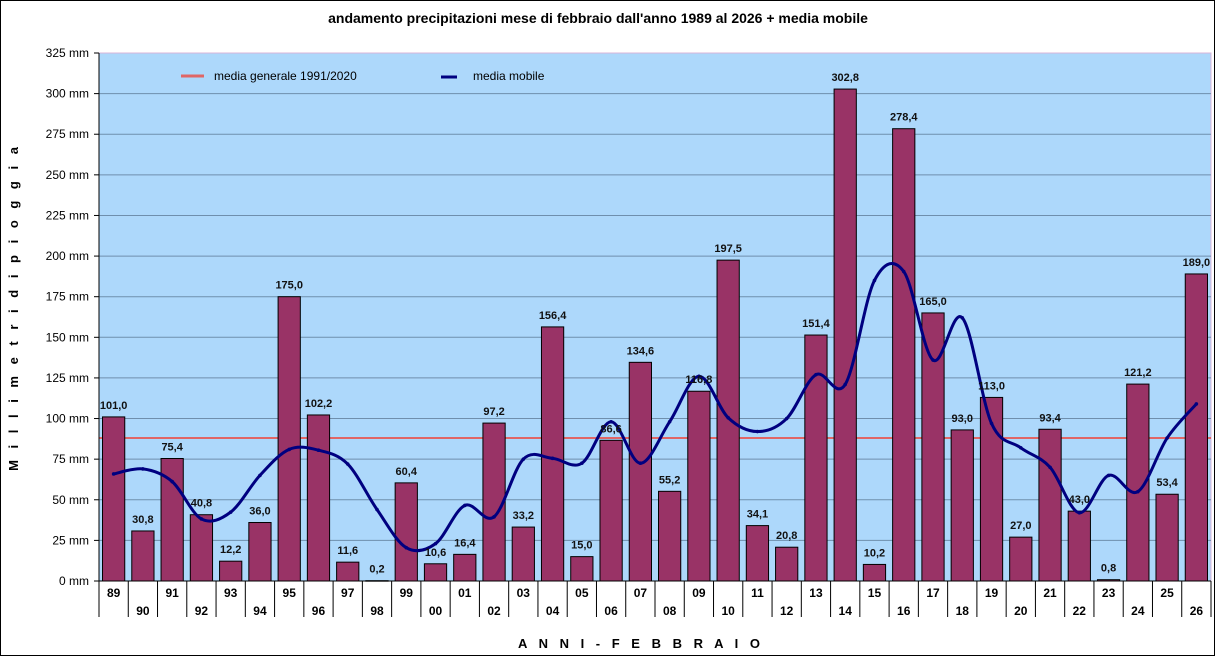  I want to click on x-tick-label: 26, so click(1197, 611).